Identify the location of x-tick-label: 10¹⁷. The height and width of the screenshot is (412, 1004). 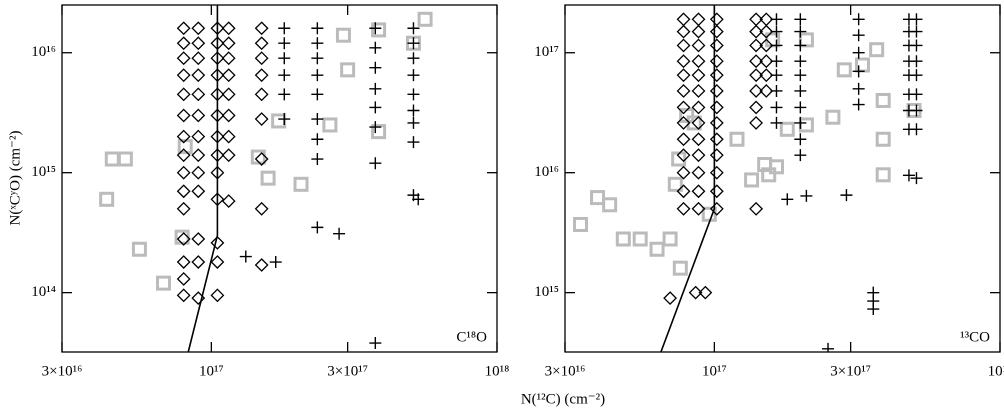
(211, 371).